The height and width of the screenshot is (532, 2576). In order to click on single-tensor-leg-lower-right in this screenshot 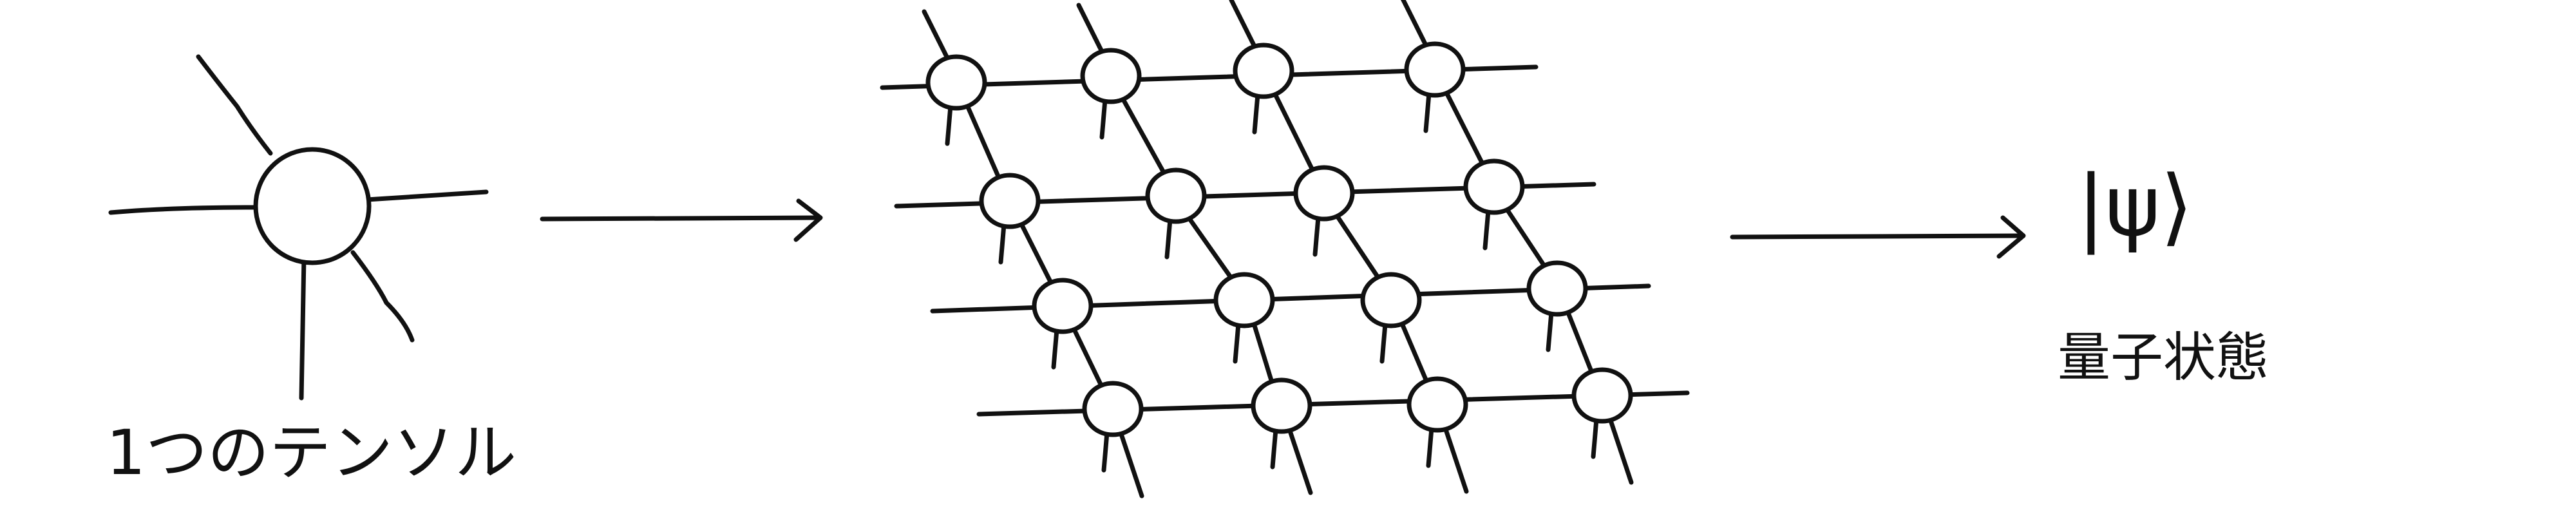, I will do `click(382, 296)`.